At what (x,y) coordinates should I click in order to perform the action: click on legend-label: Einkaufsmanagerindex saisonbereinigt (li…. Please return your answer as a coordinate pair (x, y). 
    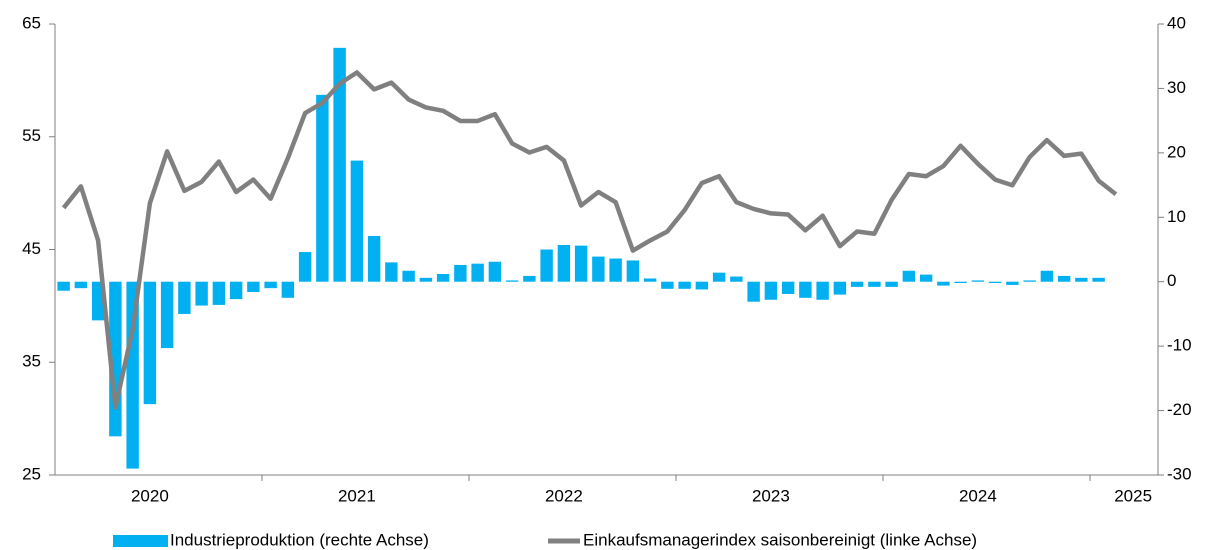
    Looking at the image, I should click on (780, 539).